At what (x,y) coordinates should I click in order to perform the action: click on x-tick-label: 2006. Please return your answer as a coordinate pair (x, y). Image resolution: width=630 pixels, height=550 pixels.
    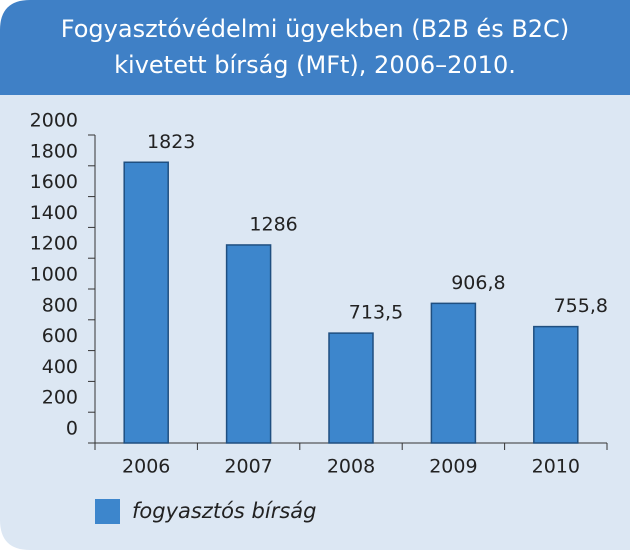
    Looking at the image, I should click on (146, 467).